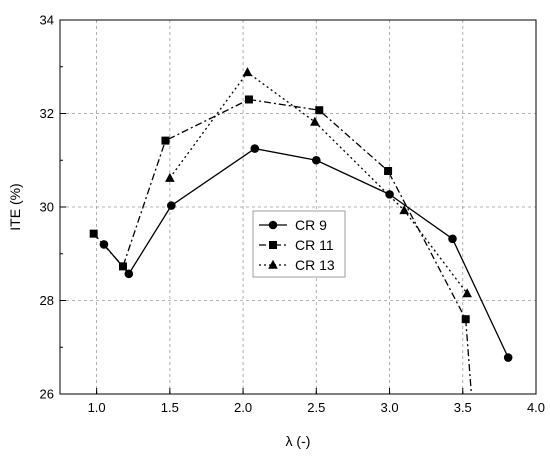 The image size is (550, 459). Describe the element at coordinates (47, 20) in the screenshot. I see `y-tick-label: 34` at that location.